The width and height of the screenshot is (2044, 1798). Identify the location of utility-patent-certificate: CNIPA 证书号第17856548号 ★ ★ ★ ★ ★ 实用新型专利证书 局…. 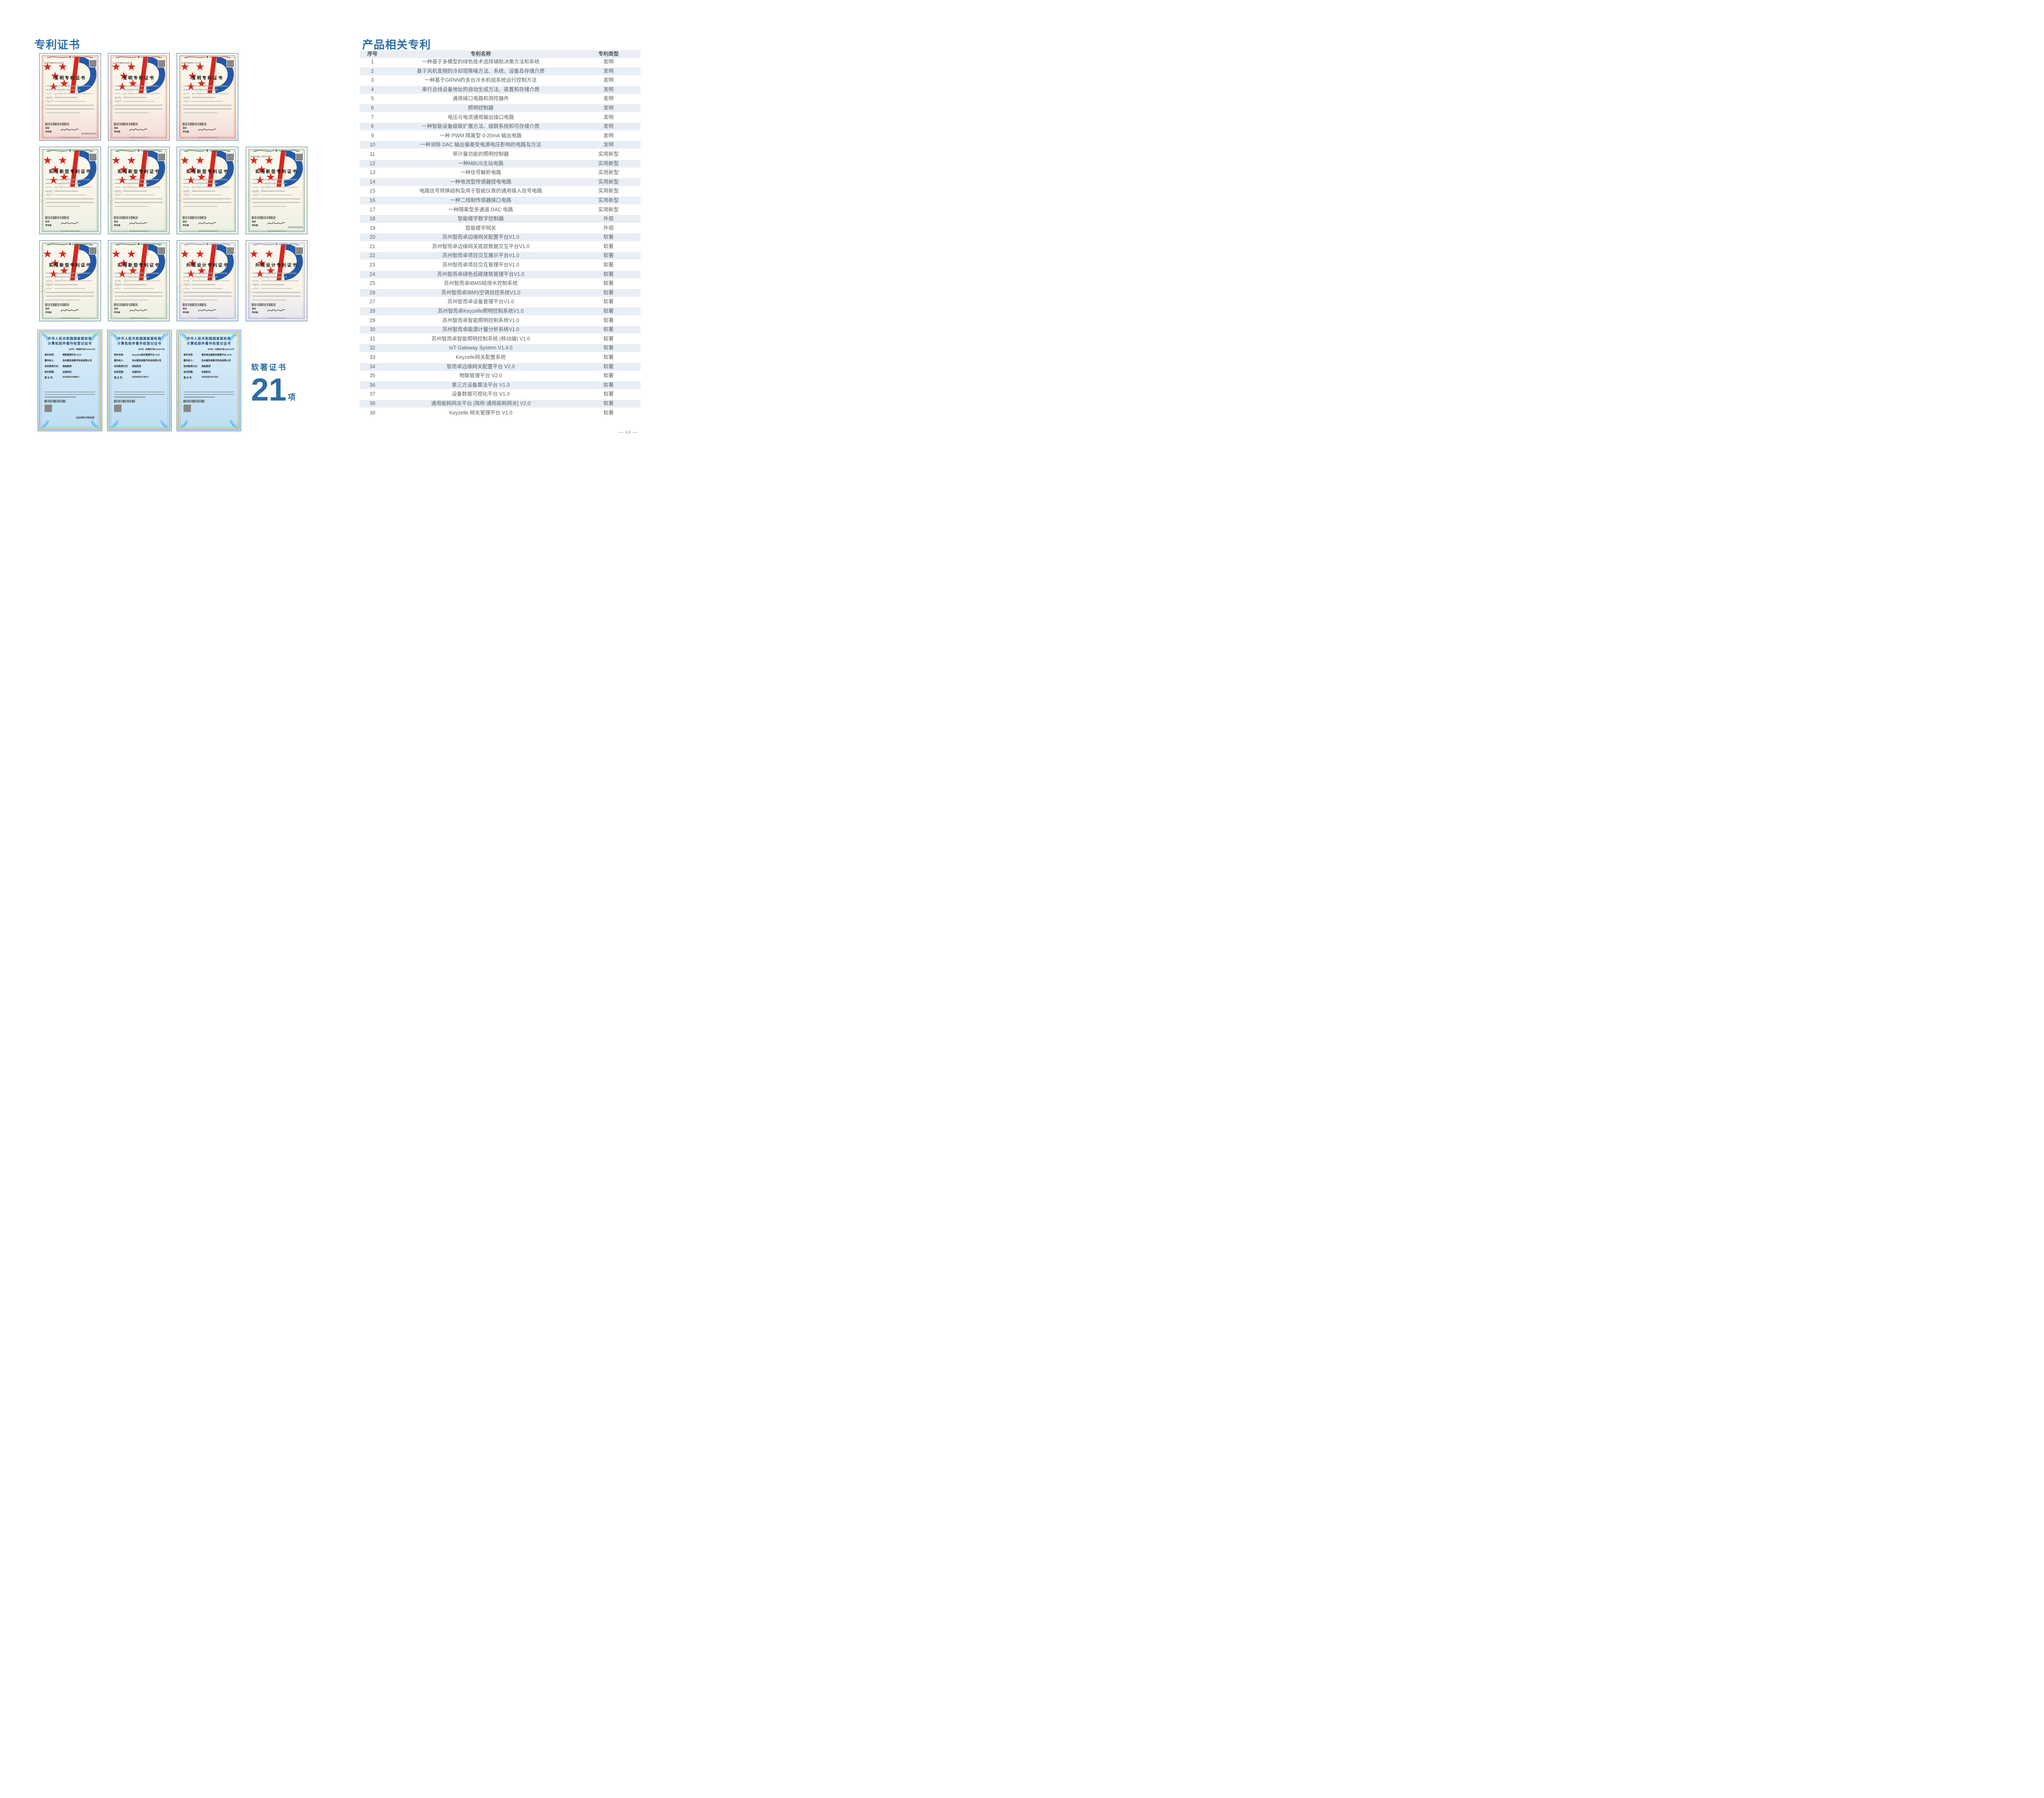
(276, 190).